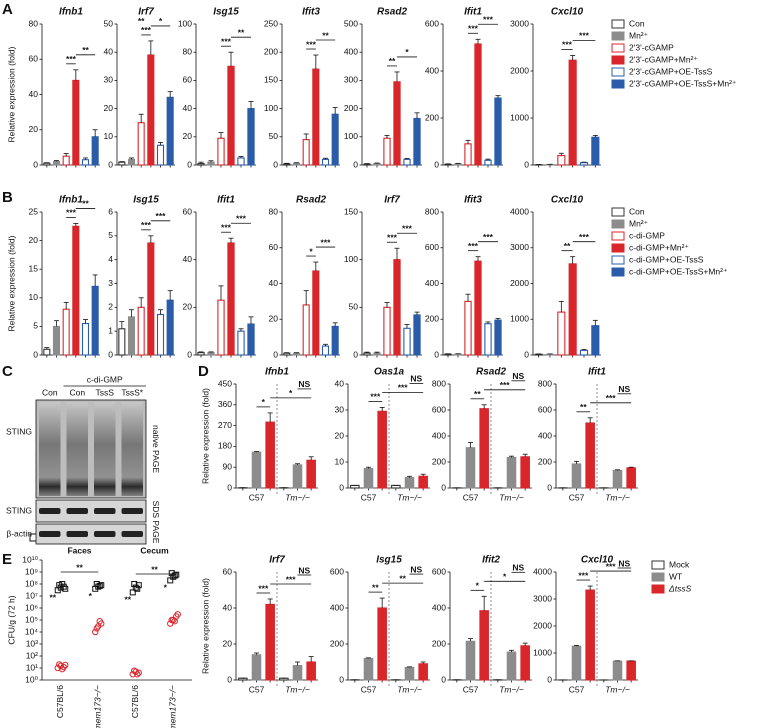 The width and height of the screenshot is (757, 728). Describe the element at coordinates (32, 643) in the screenshot. I see `y-tick-label: 10³` at that location.